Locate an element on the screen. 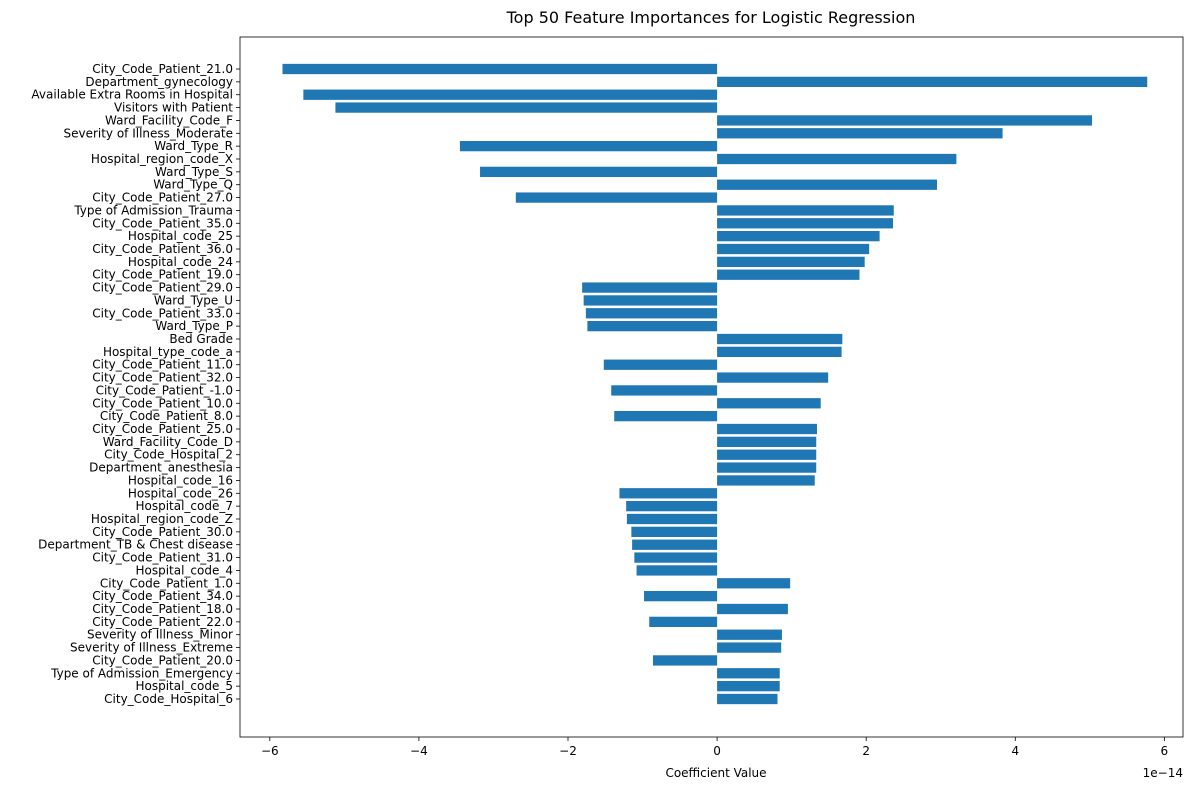 This screenshot has height=790, width=1189. x-tick-label: −4 is located at coordinates (419, 751).